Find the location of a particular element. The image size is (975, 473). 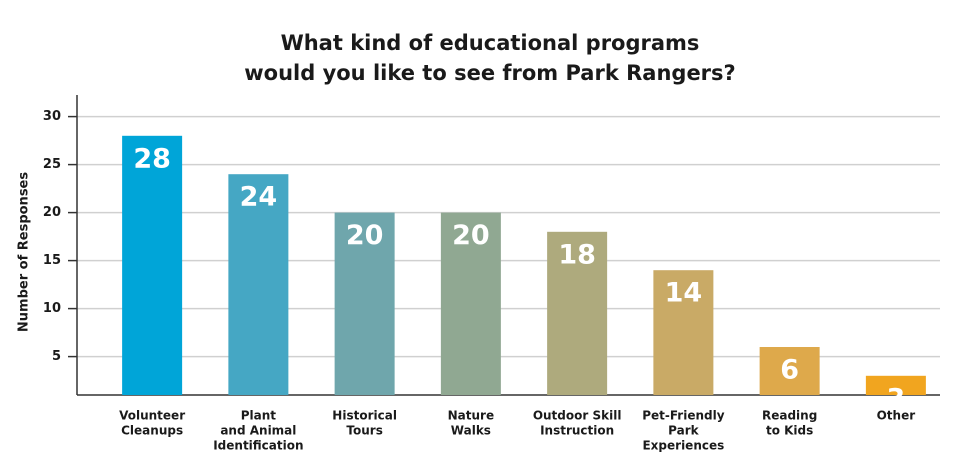

x-tick-label: Walks is located at coordinates (471, 431).